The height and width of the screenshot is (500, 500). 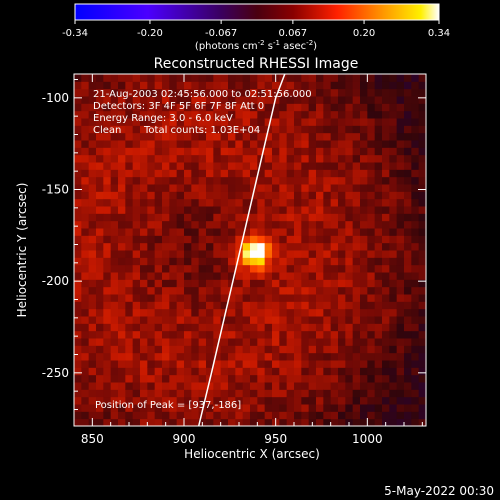 What do you see at coordinates (168, 405) in the screenshot?
I see `peak-position-label: Position of Peak = [937,-186]` at bounding box center [168, 405].